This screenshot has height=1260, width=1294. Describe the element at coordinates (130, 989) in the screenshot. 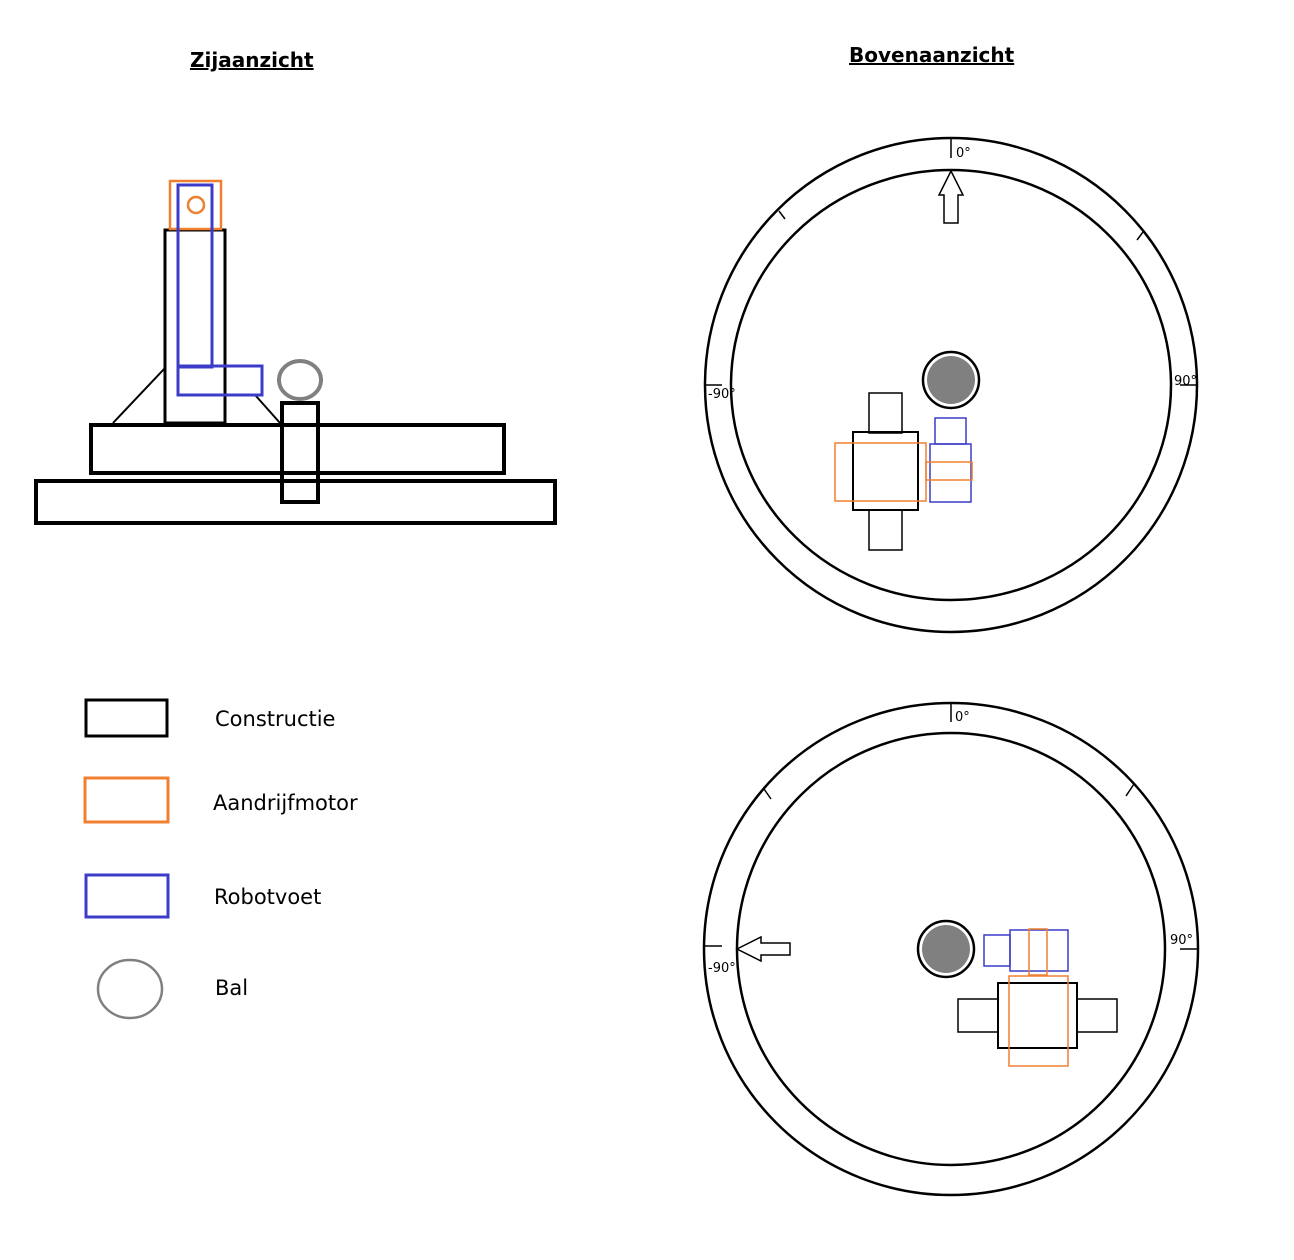

I see `legend-swatch-bal` at that location.